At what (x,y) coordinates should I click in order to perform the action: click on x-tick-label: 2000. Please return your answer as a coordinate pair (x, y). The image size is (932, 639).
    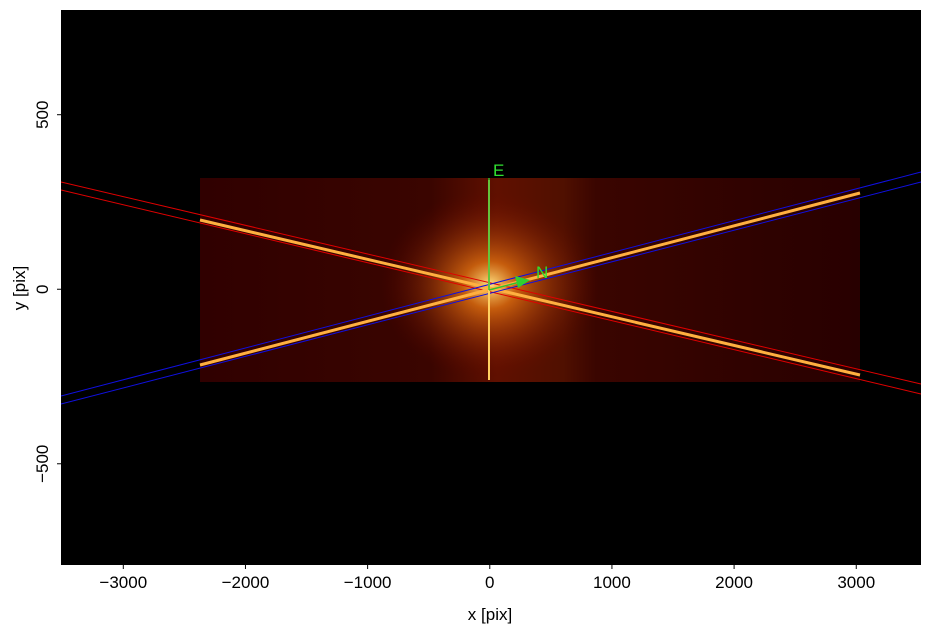
    Looking at the image, I should click on (734, 582).